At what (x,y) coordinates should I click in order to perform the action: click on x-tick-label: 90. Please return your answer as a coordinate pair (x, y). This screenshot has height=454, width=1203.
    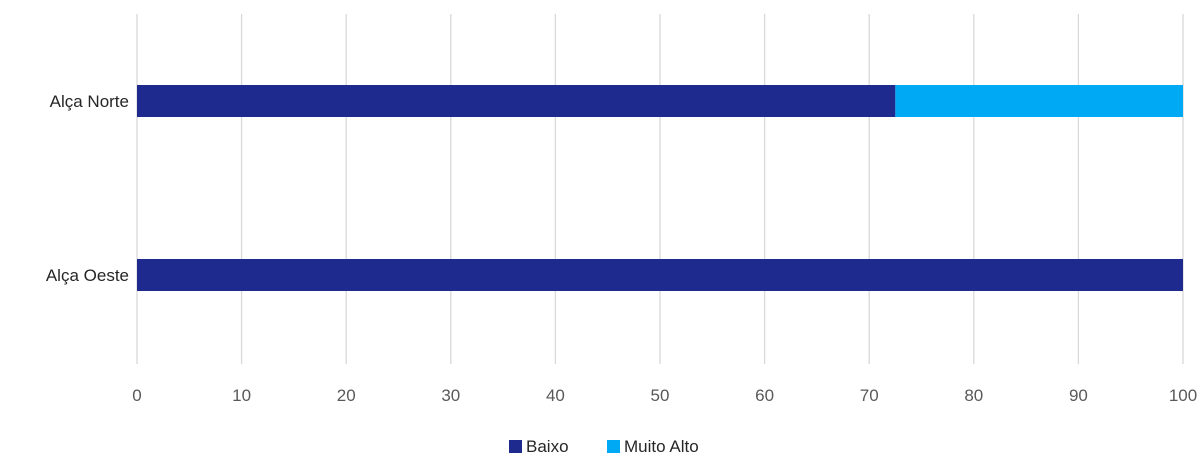
    Looking at the image, I should click on (1078, 395).